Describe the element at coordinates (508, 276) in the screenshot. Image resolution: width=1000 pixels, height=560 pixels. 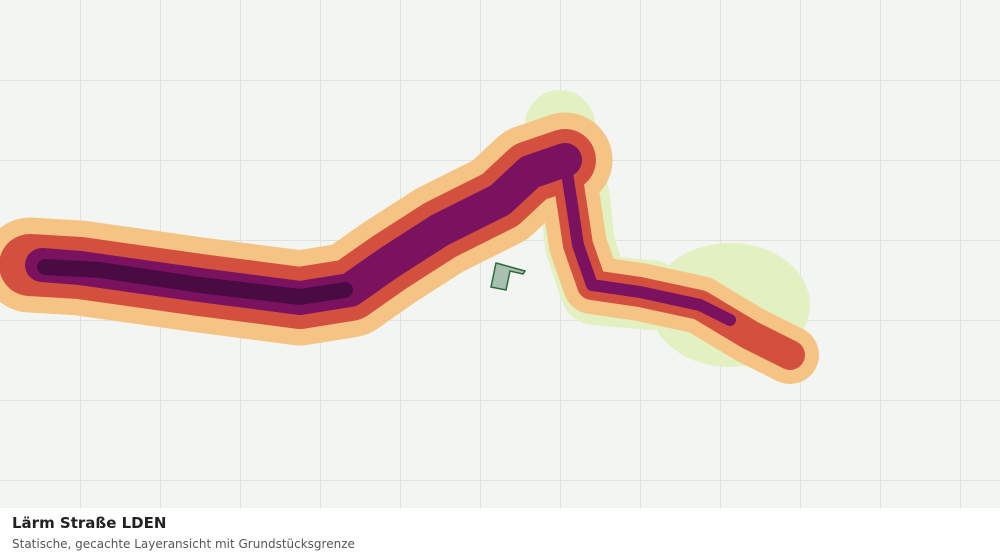
I see `parcel-boundary` at that location.